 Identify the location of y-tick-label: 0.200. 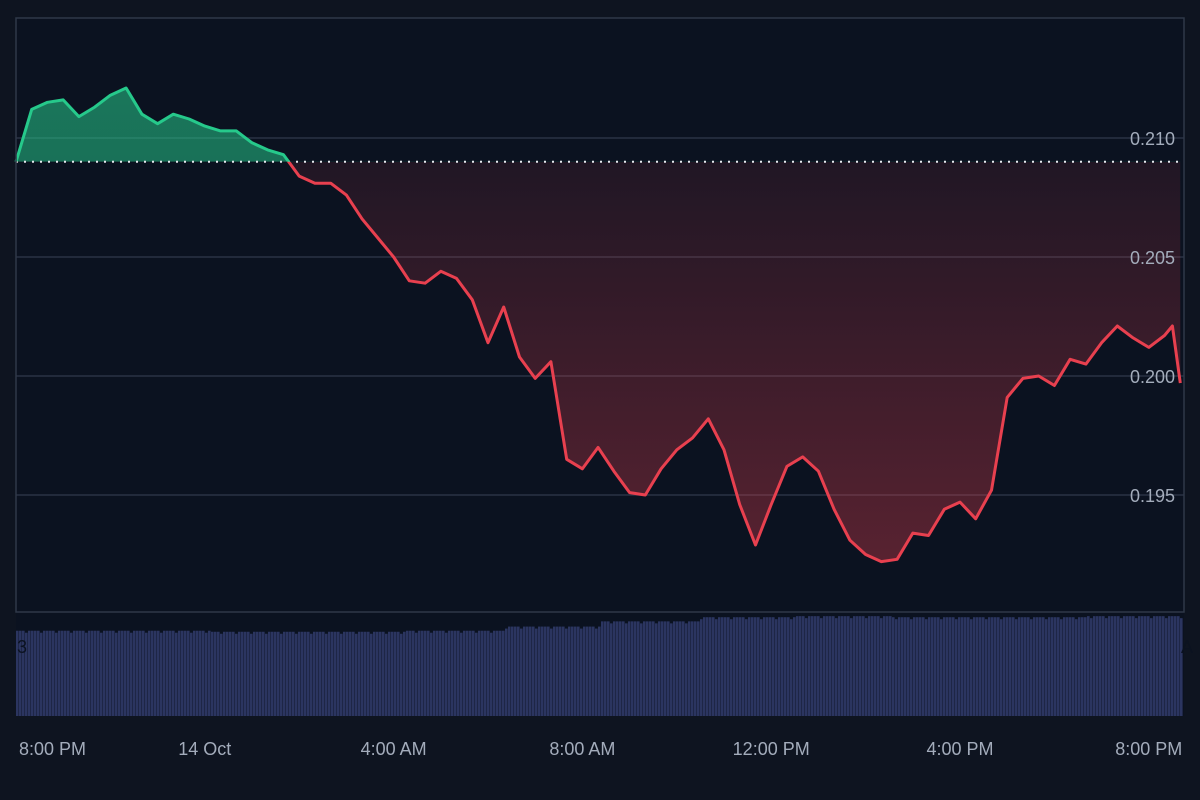
(1152, 377).